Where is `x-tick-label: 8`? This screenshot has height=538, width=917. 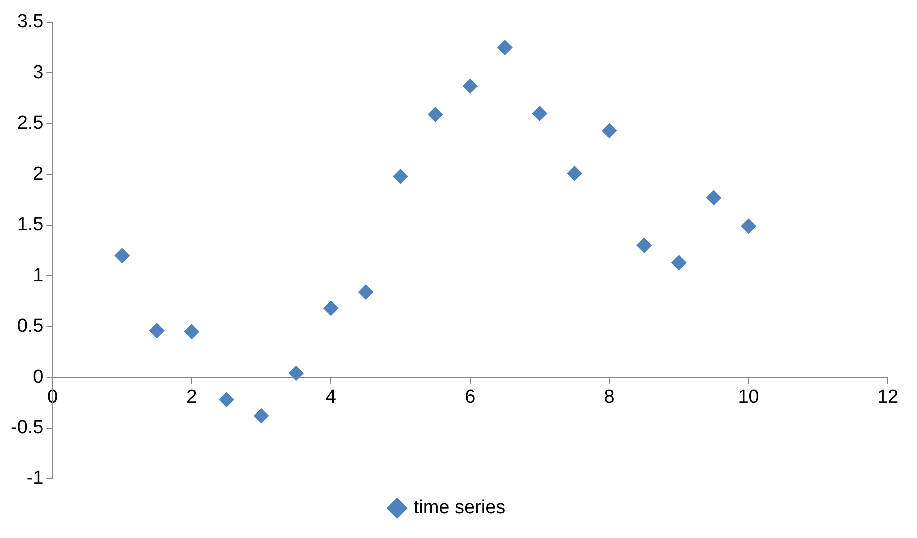
x-tick-label: 8 is located at coordinates (609, 397).